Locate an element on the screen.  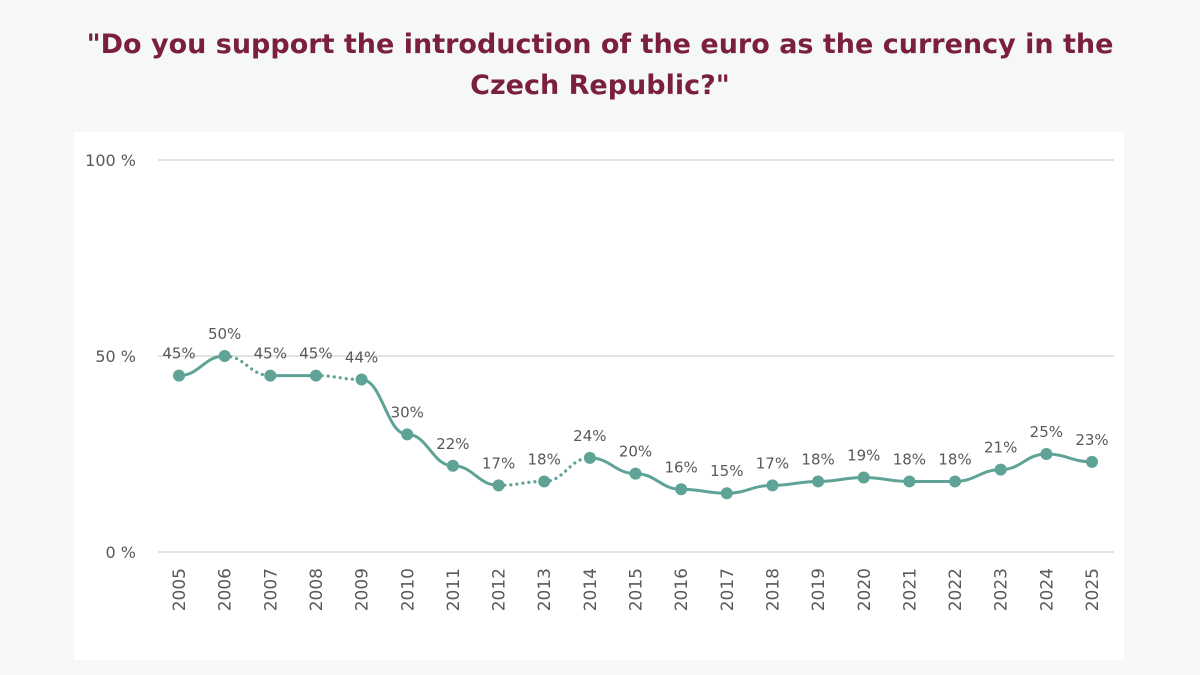
x-tick-label: 2010 is located at coordinates (408, 589).